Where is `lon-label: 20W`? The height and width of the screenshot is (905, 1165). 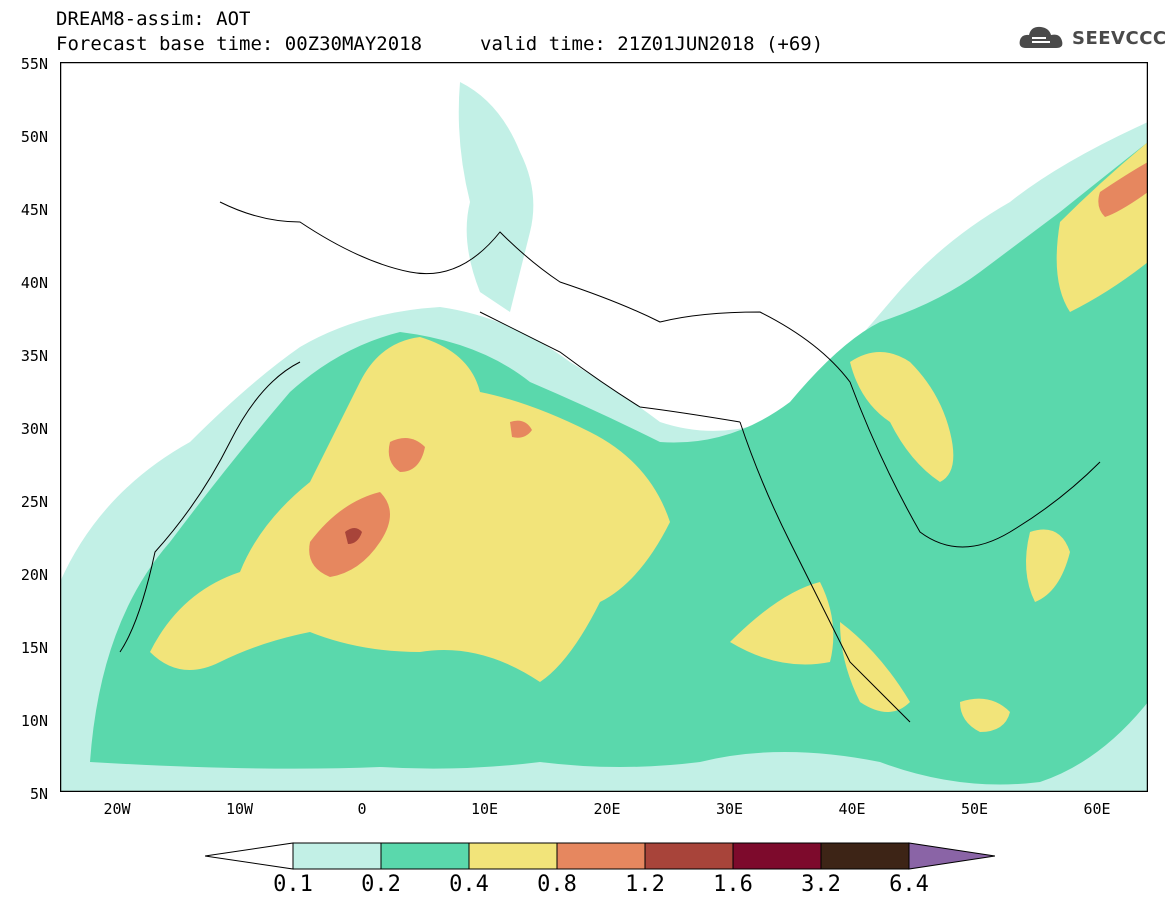 lon-label: 20W is located at coordinates (117, 809).